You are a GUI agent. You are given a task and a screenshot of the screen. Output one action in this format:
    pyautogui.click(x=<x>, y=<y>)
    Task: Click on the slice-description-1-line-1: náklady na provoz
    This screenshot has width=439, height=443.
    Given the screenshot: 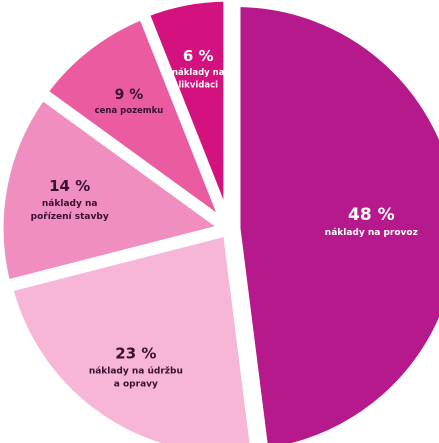 What is the action you would take?
    pyautogui.click(x=371, y=233)
    